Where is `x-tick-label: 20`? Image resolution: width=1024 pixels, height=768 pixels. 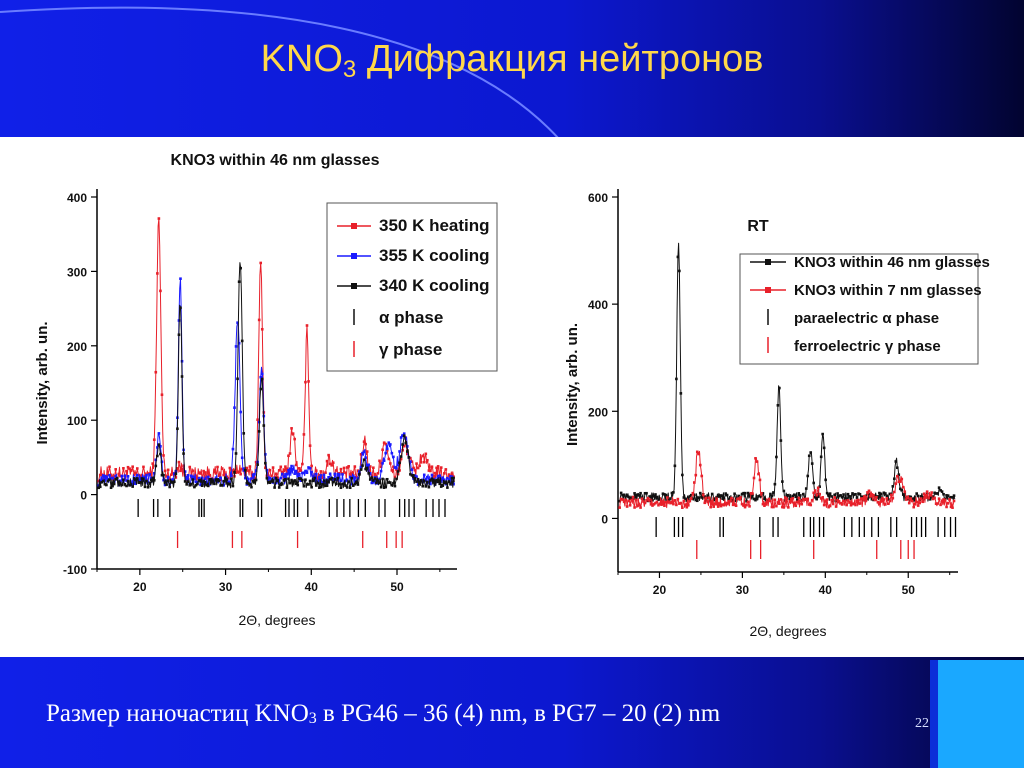 x-tick-label: 20 is located at coordinates (660, 590).